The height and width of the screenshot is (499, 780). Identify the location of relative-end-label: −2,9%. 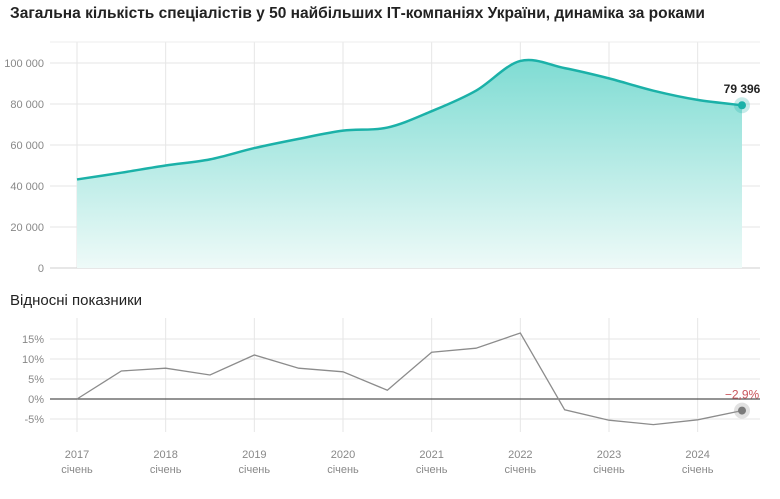
(742, 395).